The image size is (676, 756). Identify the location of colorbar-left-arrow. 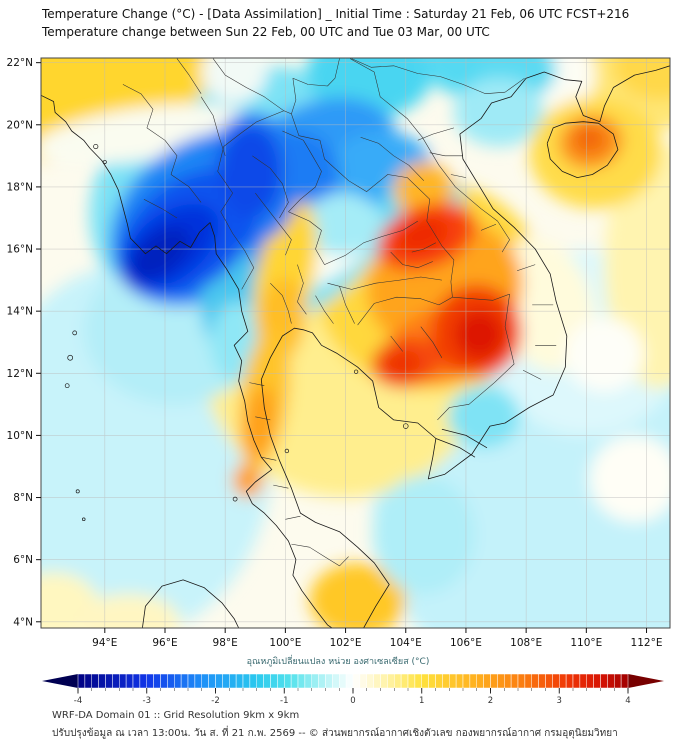
(60, 681).